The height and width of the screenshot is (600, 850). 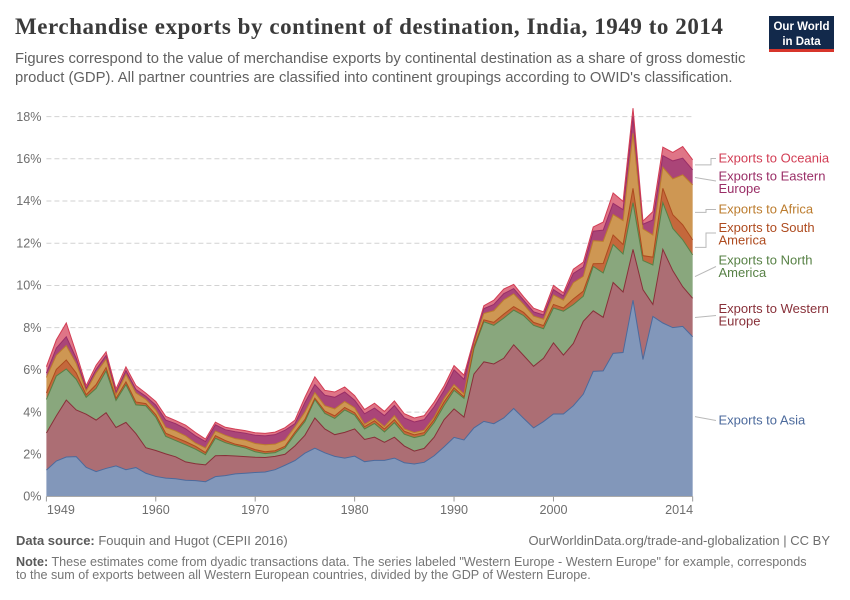 I want to click on svg-text: 1980, so click(x=355, y=510).